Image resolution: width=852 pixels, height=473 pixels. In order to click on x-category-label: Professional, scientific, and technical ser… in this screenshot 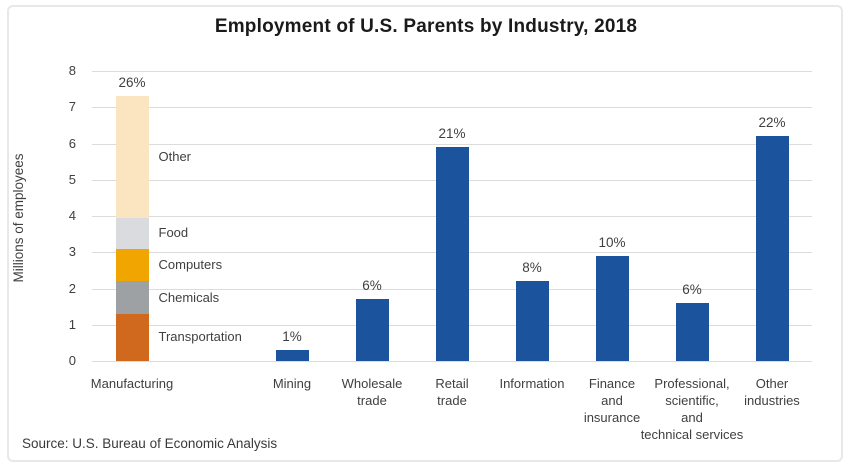, I will do `click(692, 409)`.